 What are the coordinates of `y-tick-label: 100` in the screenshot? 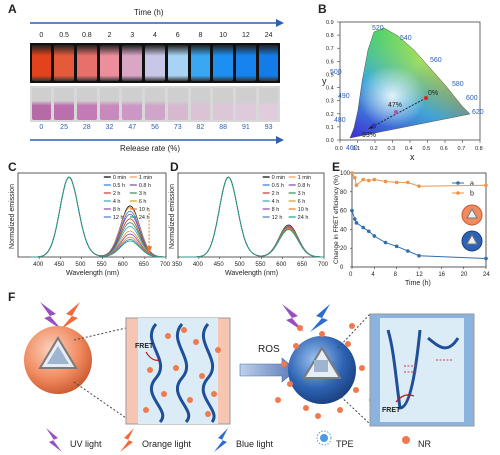 It's located at (345, 174).